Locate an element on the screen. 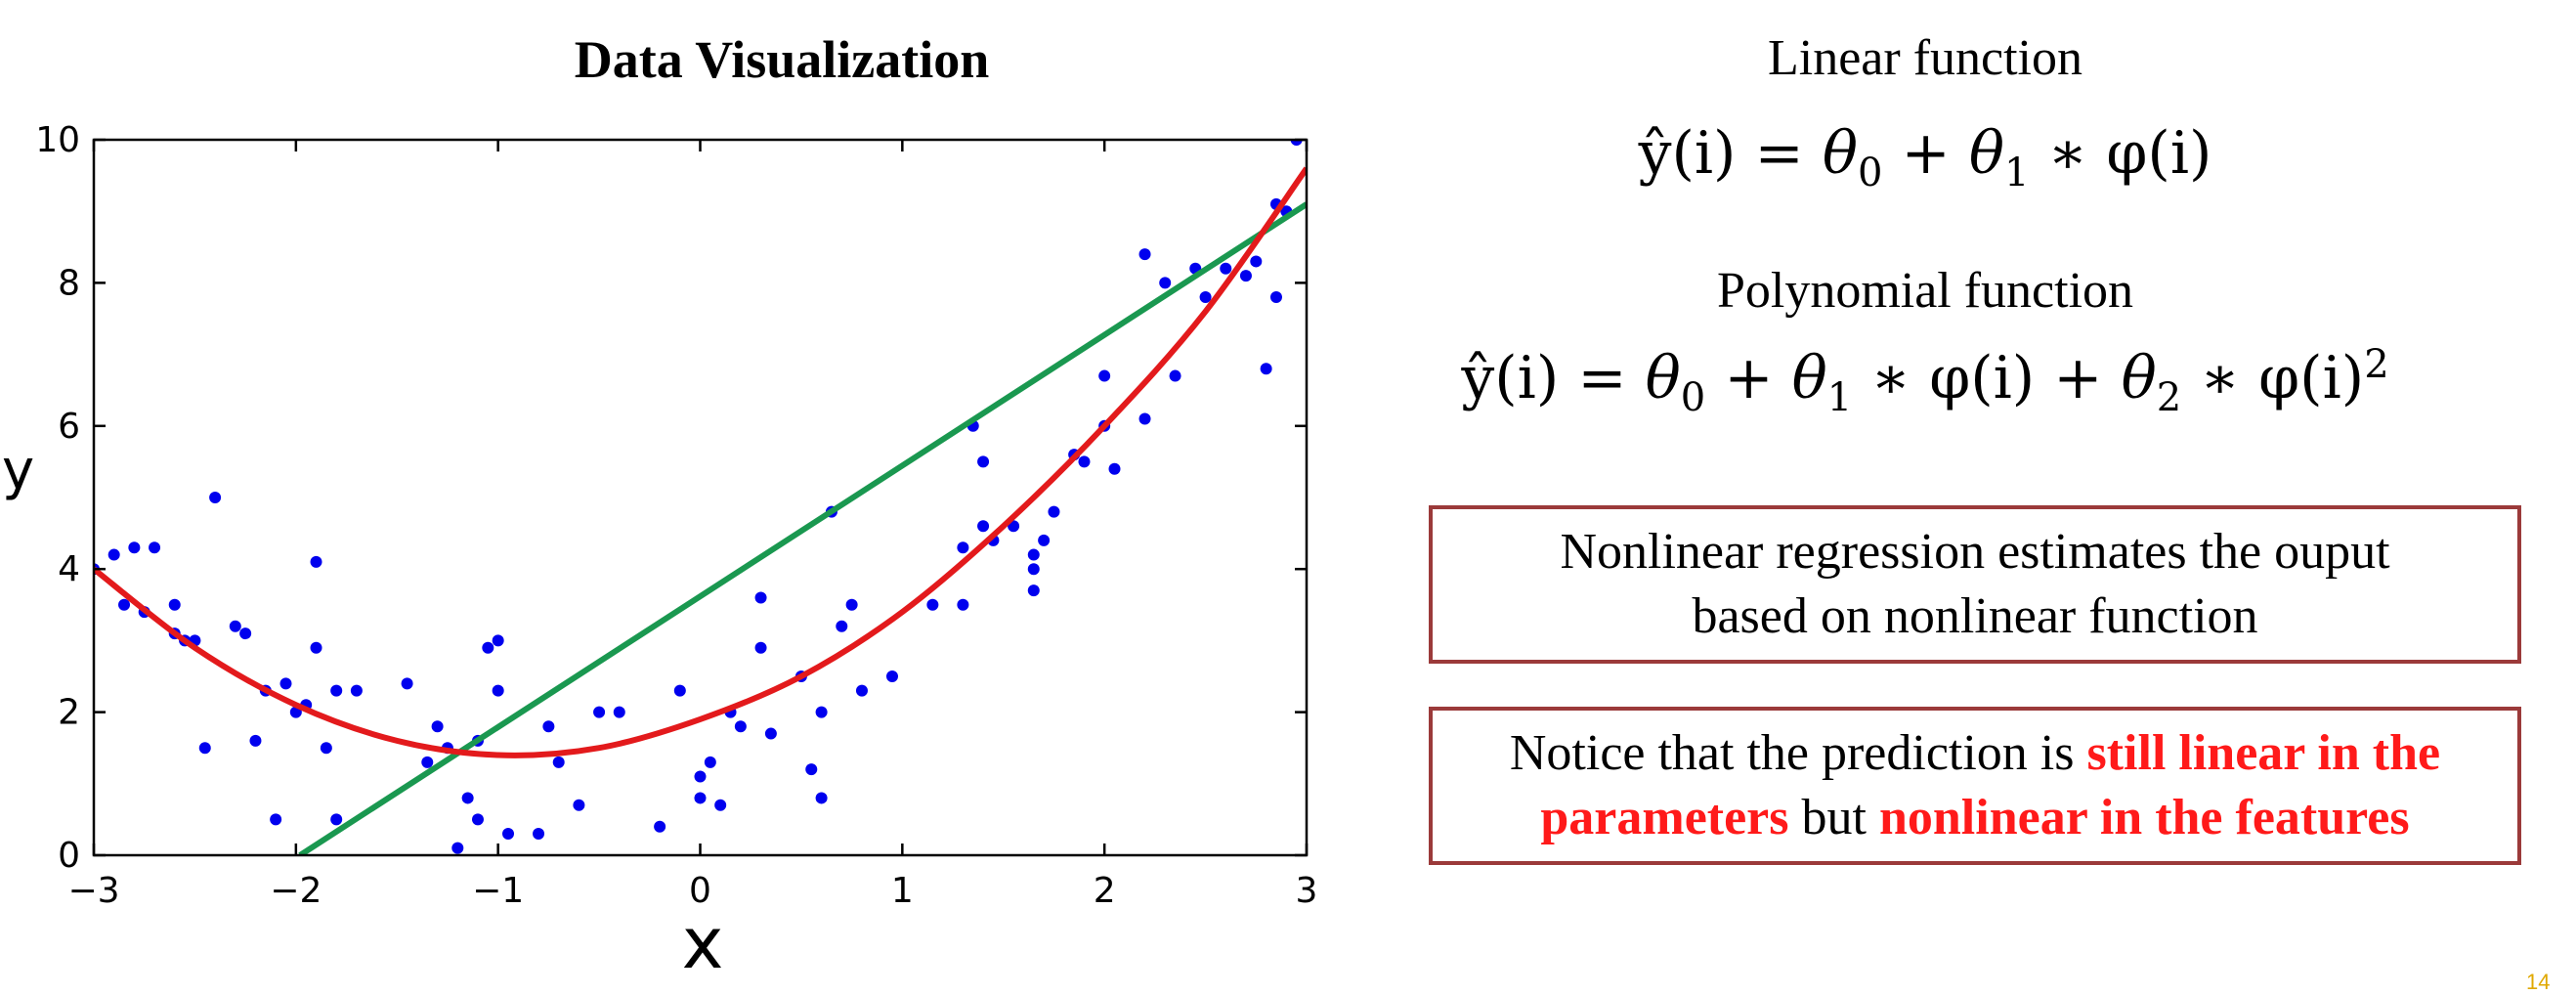 The width and height of the screenshot is (2576, 995). note-line-2: based on nonlinear function is located at coordinates (1975, 616).